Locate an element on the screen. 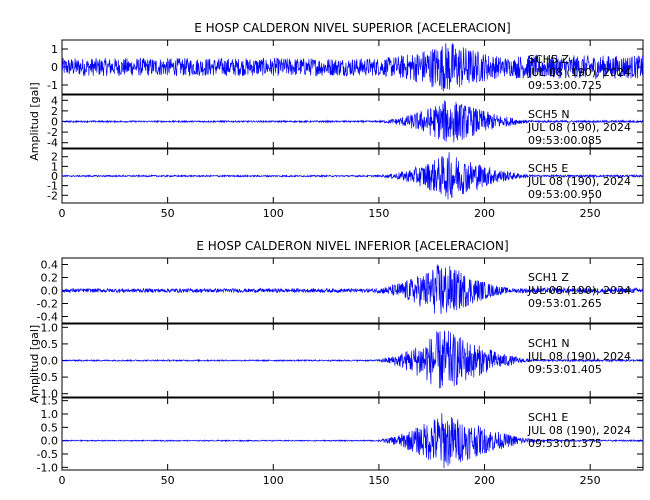 The width and height of the screenshot is (650, 500). series-annotation: SCH1 E is located at coordinates (548, 417).